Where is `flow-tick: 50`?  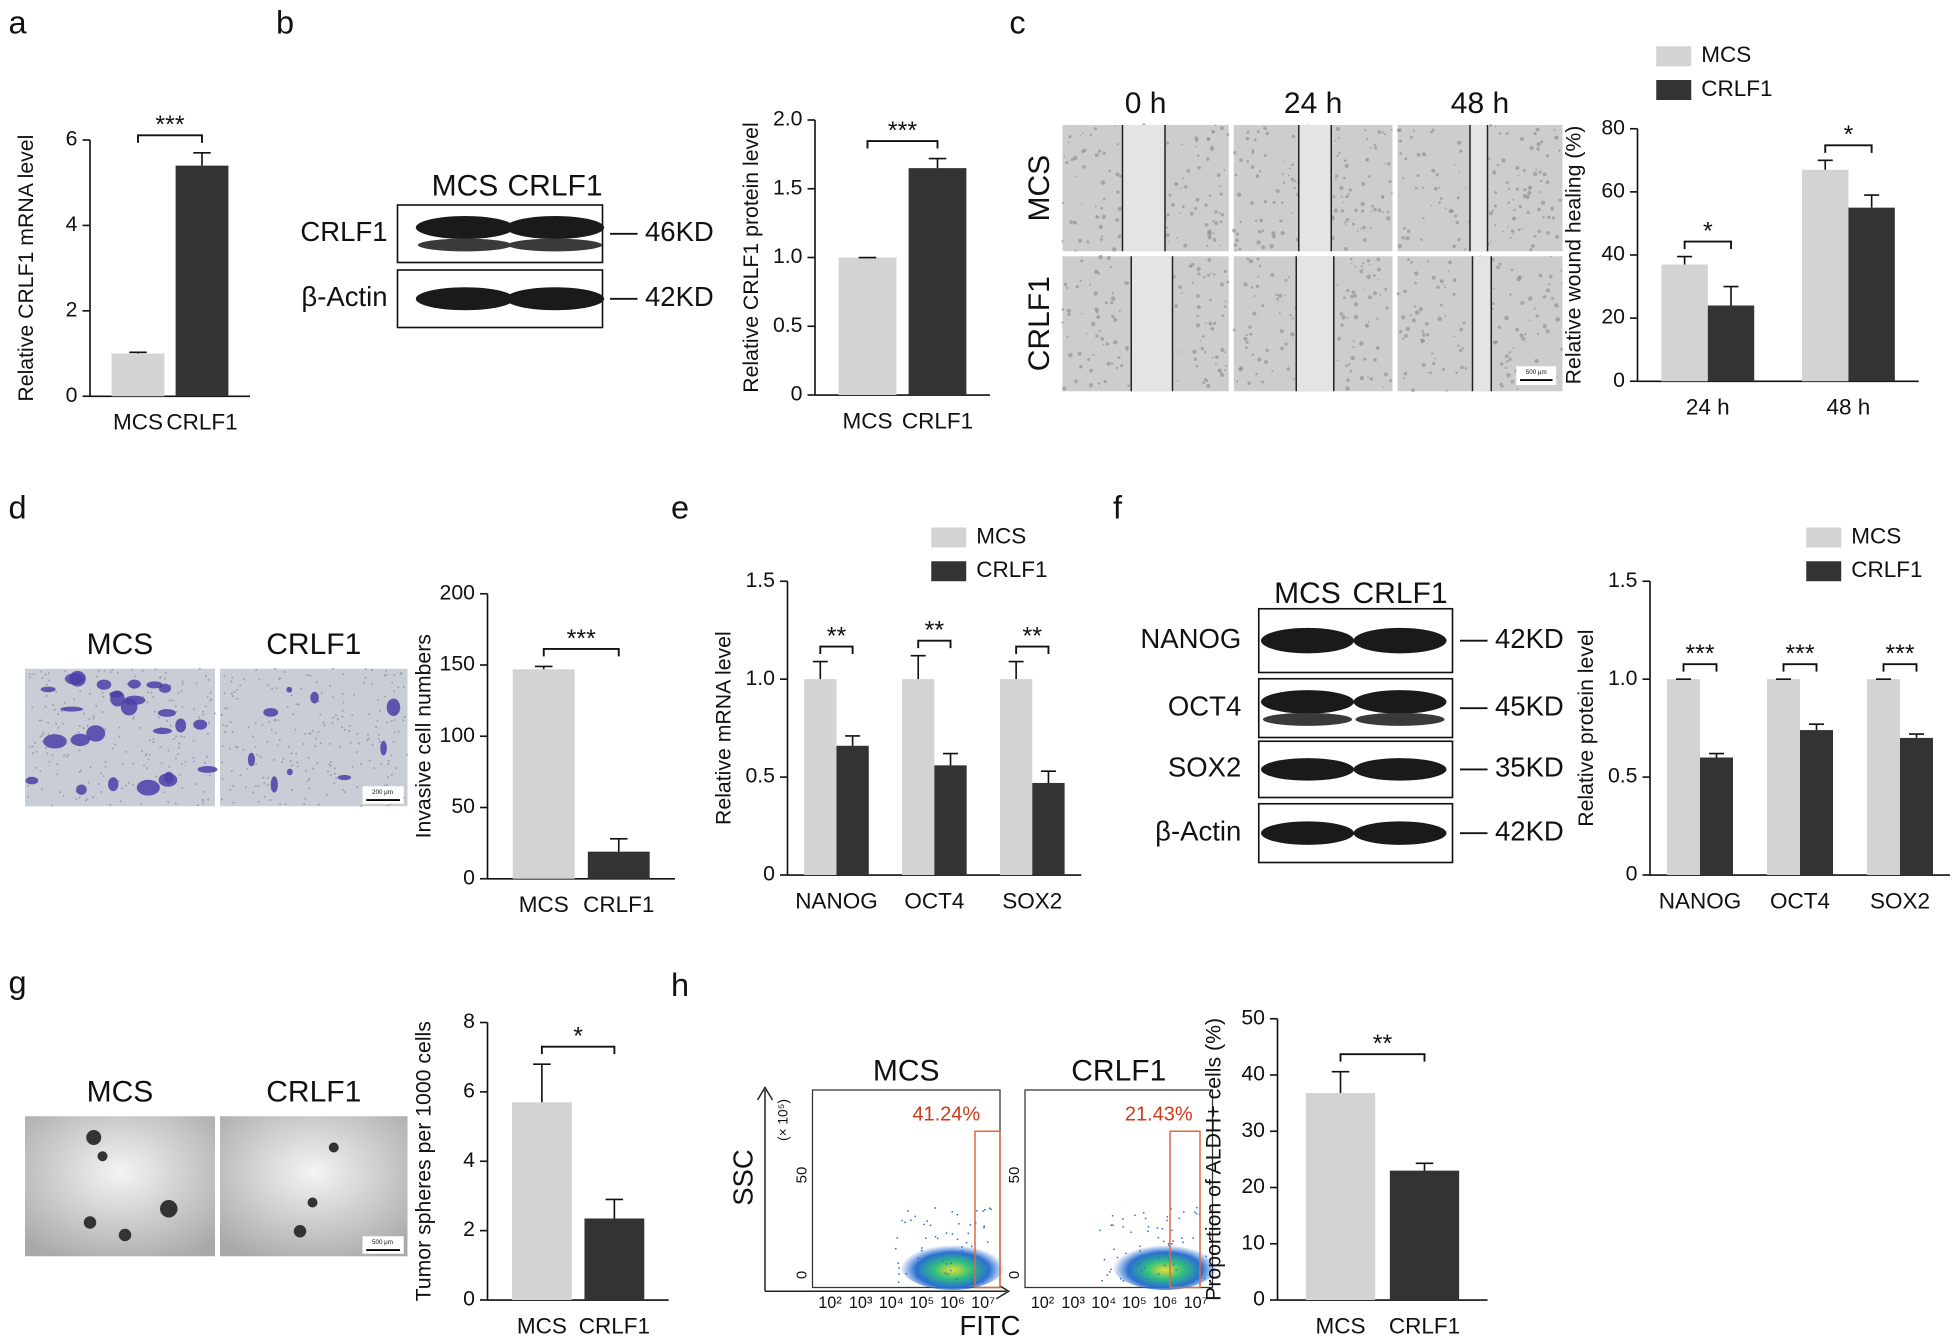
flow-tick: 50 is located at coordinates (801, 1175).